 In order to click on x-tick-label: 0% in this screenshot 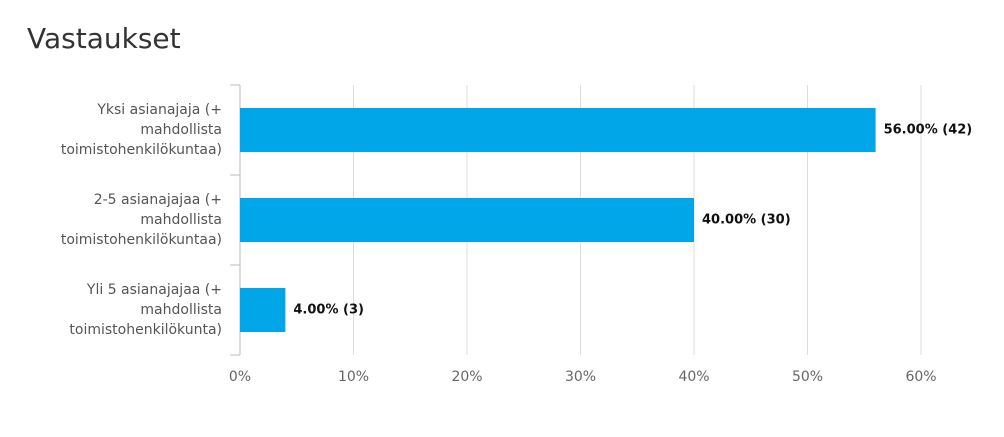, I will do `click(240, 377)`.